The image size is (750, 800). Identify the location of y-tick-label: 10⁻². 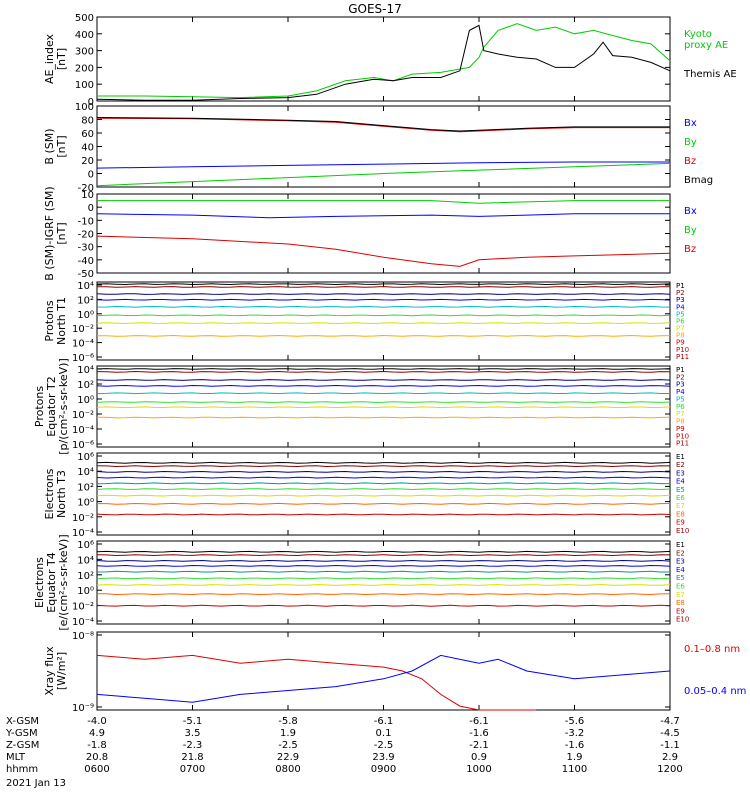
(83, 415).